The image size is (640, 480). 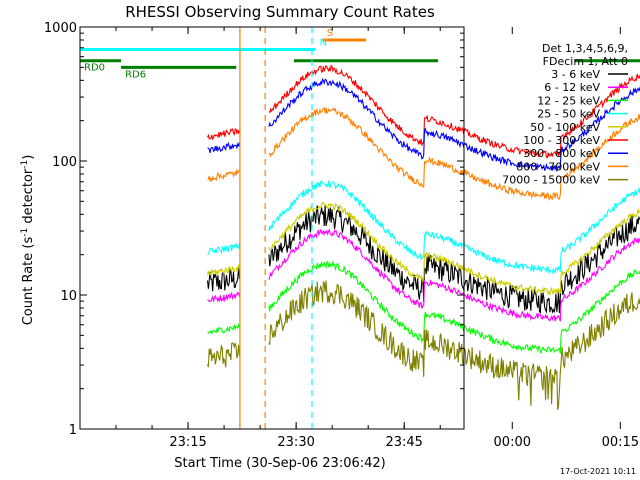 I want to click on legend-label-7: 800 - 7000 keV, so click(x=558, y=166).